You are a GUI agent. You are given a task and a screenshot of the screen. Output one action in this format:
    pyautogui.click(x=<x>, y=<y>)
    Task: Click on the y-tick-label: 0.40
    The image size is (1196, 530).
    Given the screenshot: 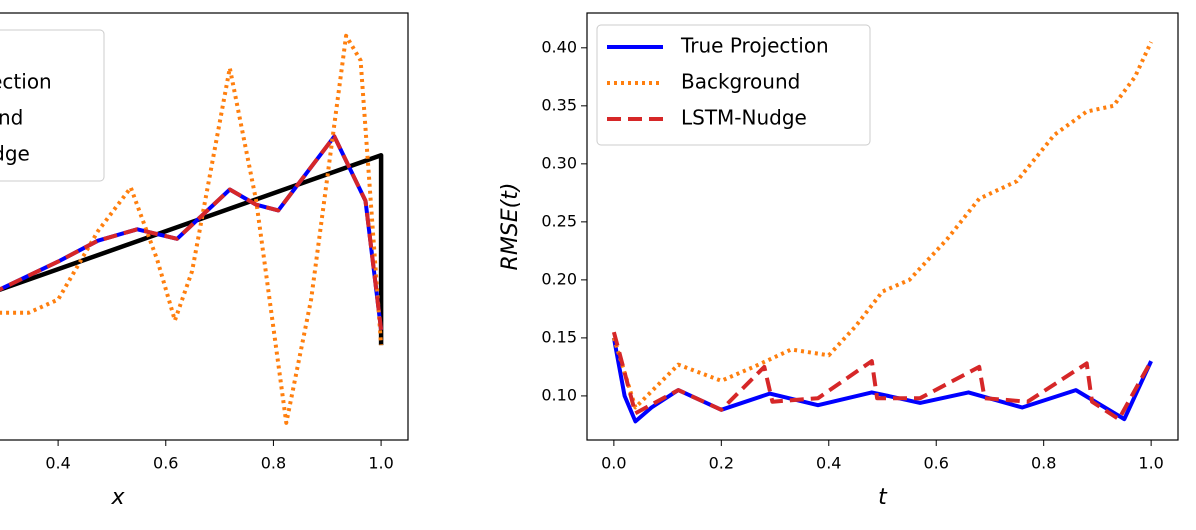 What is the action you would take?
    pyautogui.click(x=559, y=46)
    